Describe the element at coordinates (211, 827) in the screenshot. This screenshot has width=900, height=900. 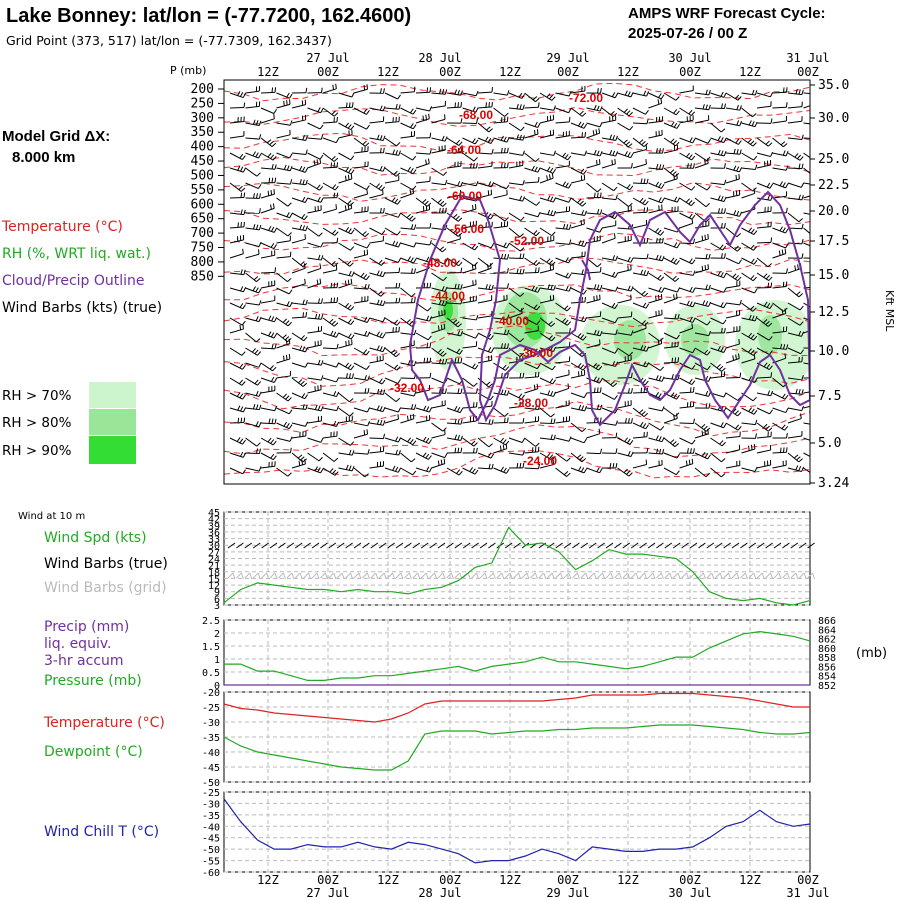
I see `y-tick-label: -40` at that location.